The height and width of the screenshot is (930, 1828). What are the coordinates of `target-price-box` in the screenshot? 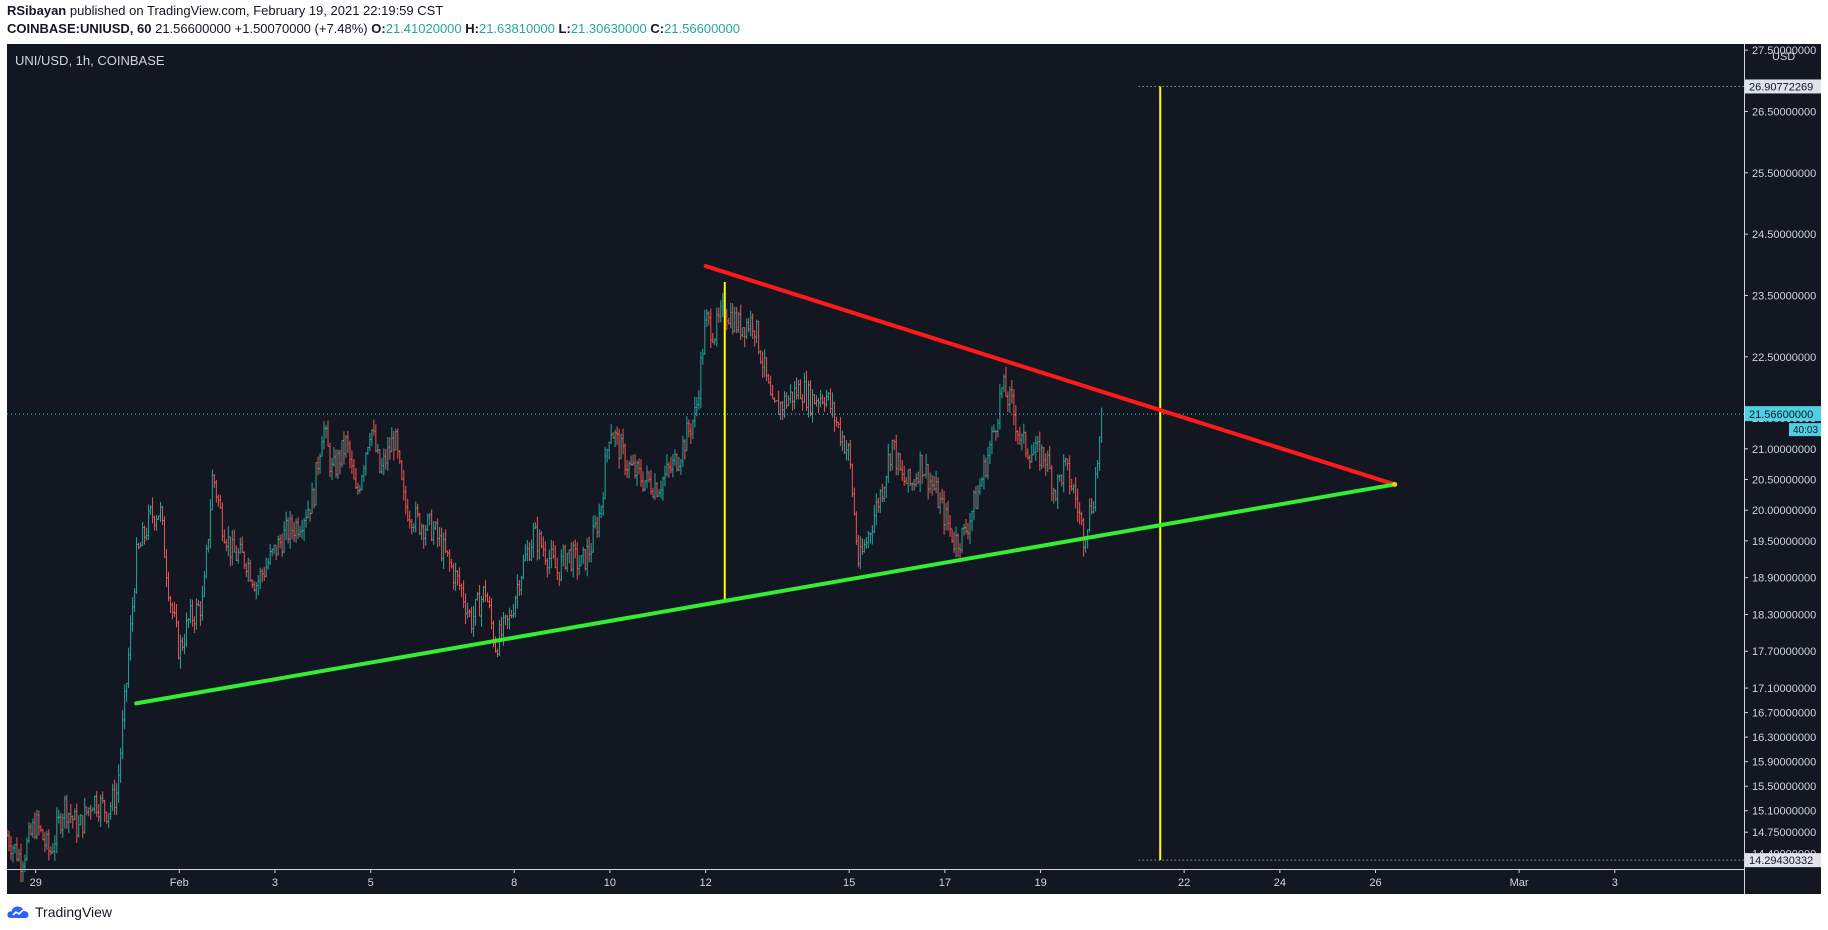 It's located at (1783, 86).